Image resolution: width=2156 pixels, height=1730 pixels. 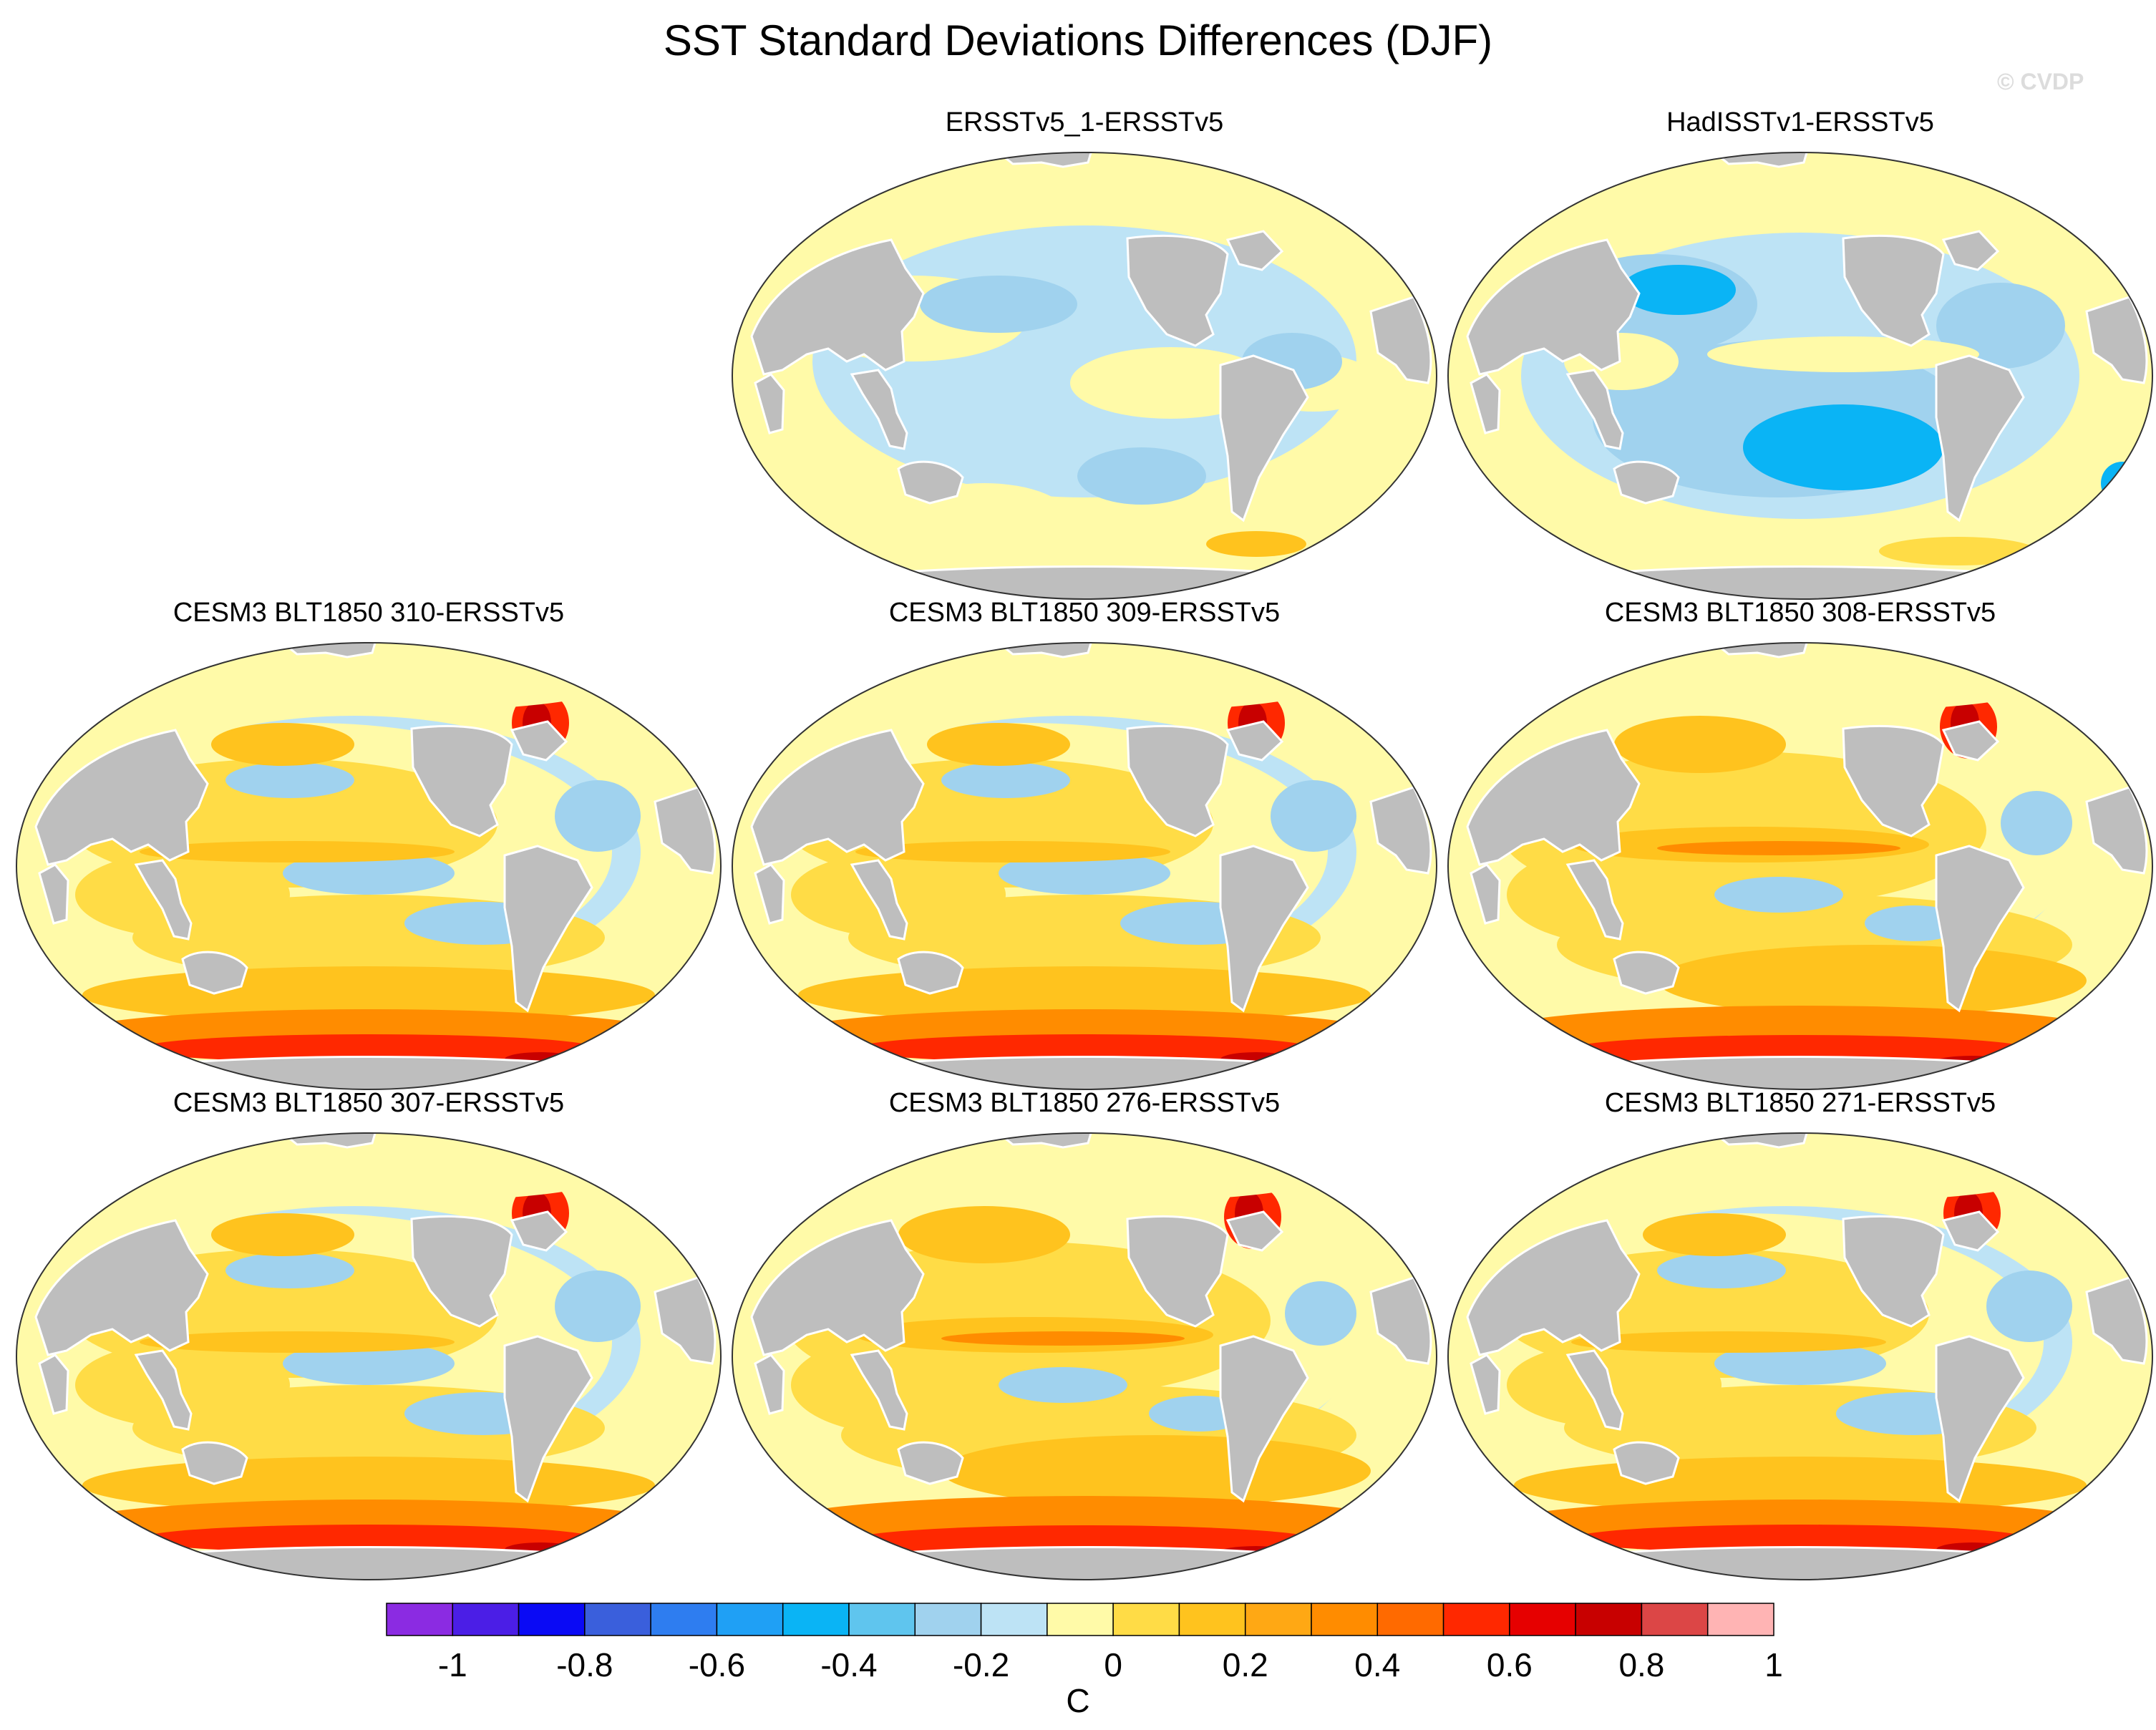 I want to click on colorbar-tick-label: -0.8, so click(x=584, y=1664).